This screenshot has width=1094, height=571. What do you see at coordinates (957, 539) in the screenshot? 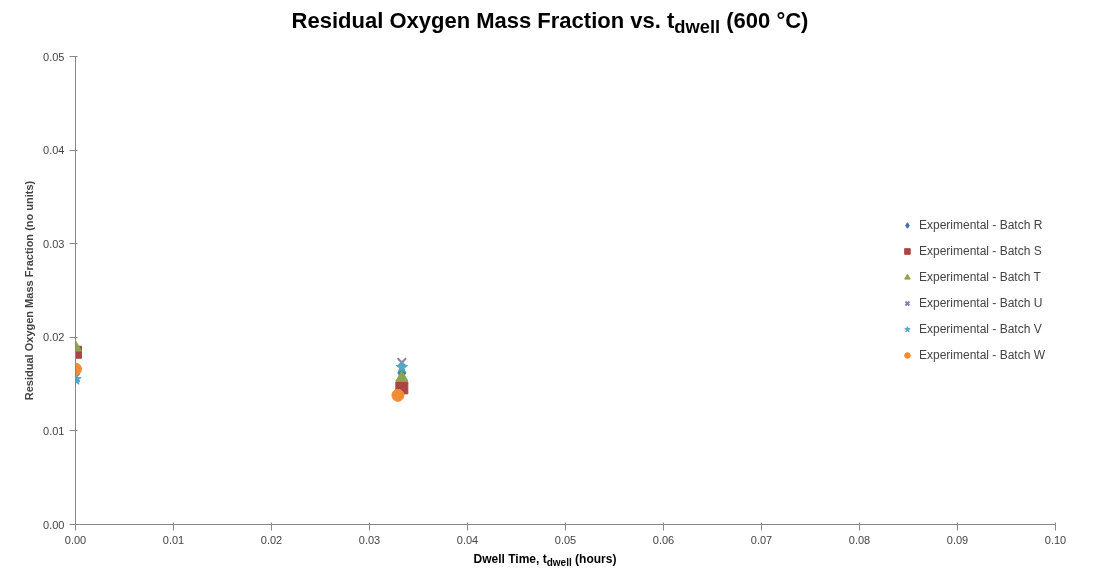
I see `x-tick-label: 0.09` at bounding box center [957, 539].